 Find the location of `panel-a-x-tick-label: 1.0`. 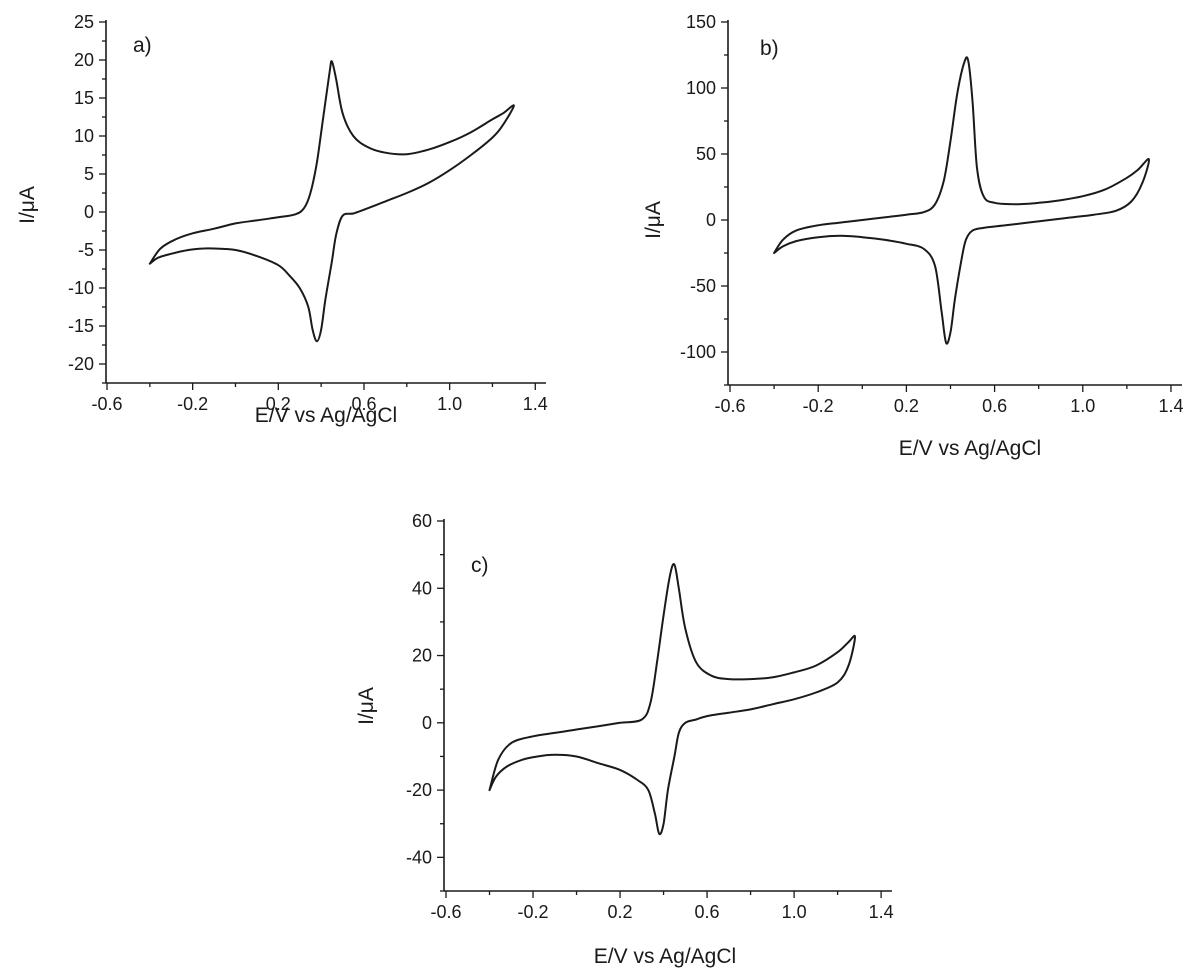

panel-a-x-tick-label: 1.0 is located at coordinates (449, 404).